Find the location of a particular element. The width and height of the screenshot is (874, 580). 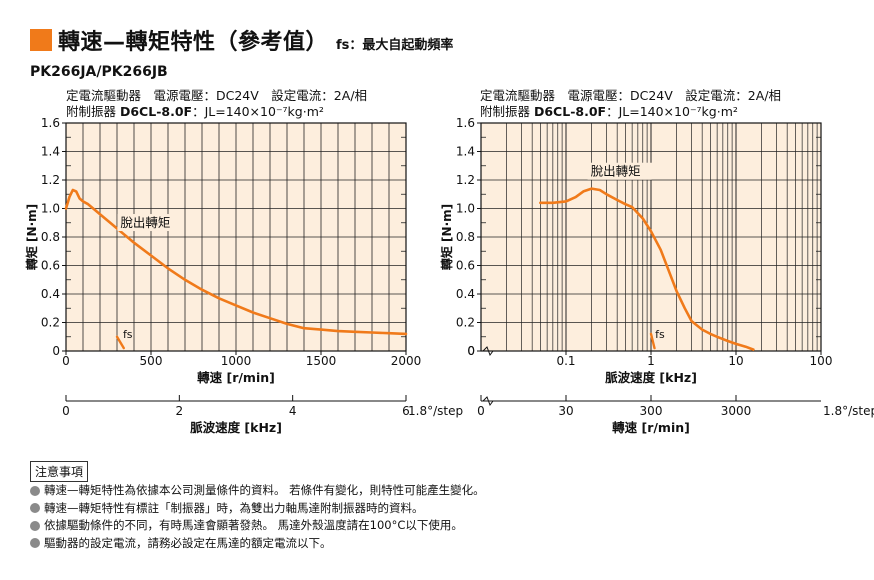

right-damper-model: D6CL-8.0F is located at coordinates (570, 111).